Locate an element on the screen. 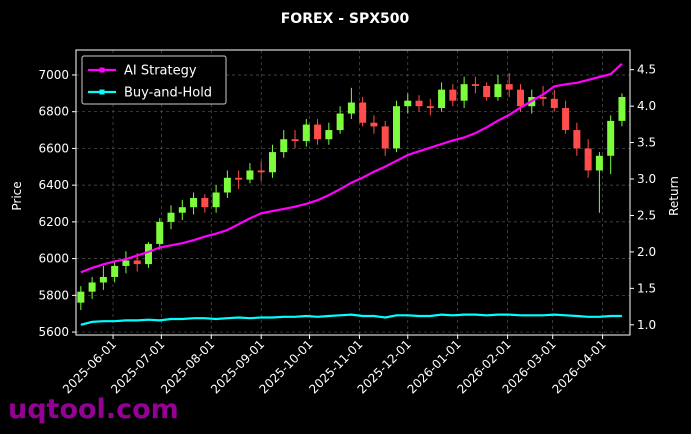 The height and width of the screenshot is (434, 691). y-axis-label: Price is located at coordinates (17, 195).